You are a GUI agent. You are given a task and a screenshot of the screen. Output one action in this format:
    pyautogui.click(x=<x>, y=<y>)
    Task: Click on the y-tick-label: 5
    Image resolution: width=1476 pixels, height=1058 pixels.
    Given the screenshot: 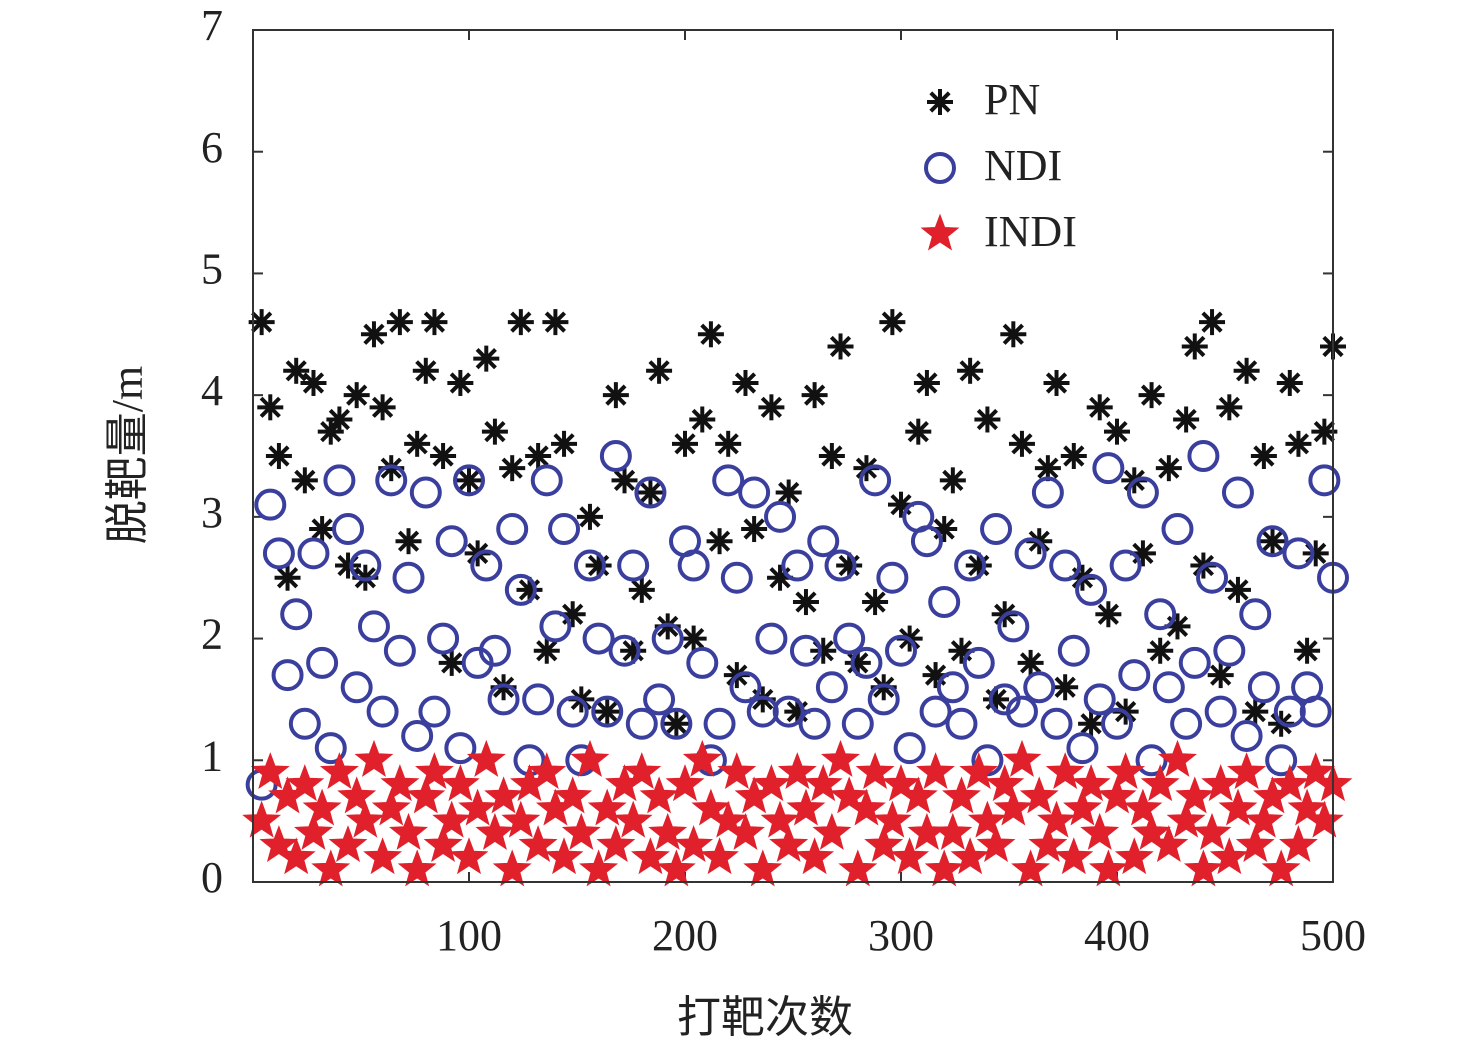 What is the action you would take?
    pyautogui.click(x=212, y=269)
    